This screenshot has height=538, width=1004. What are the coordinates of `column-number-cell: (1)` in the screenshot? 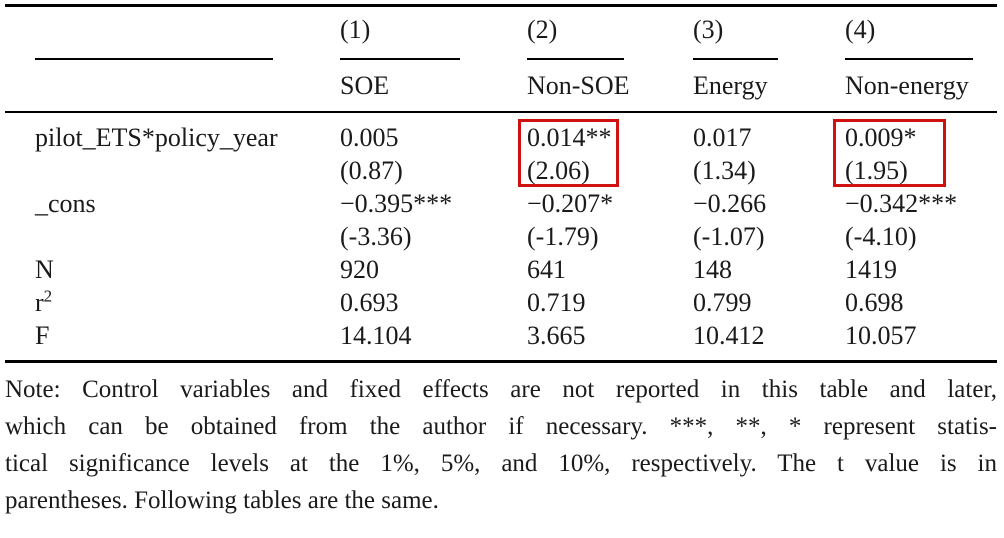 It's located at (433, 33).